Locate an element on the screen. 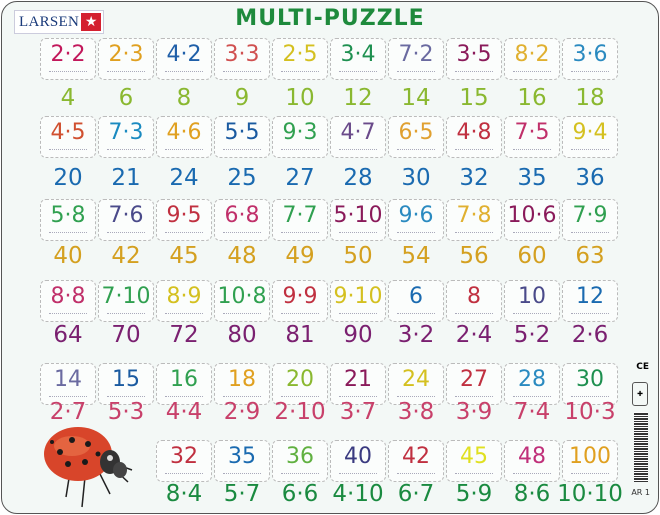 The width and height of the screenshot is (660, 515). board-label: 4·10 is located at coordinates (358, 494).